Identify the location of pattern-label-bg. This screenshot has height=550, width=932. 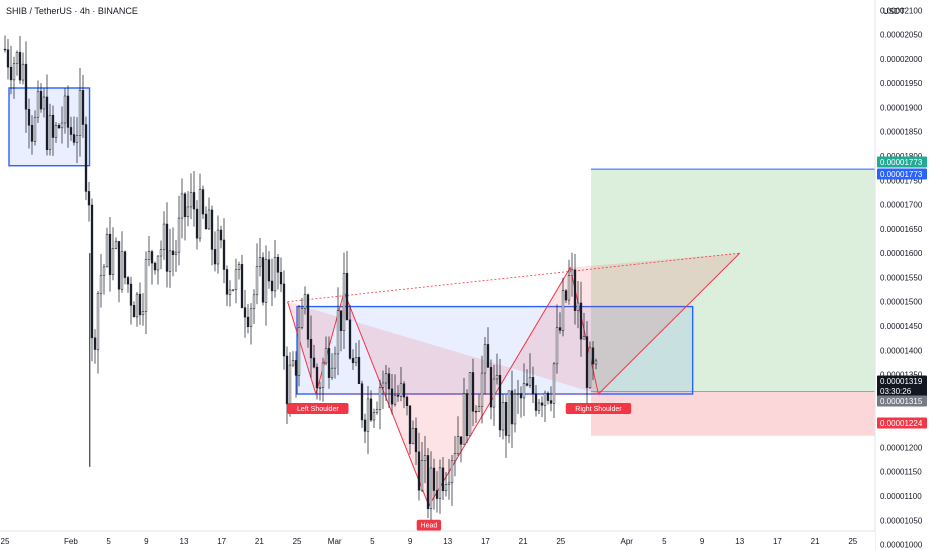
(318, 408).